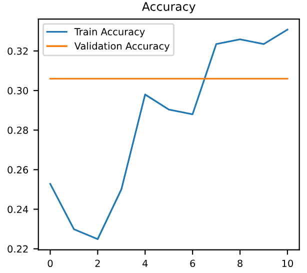  Describe the element at coordinates (97, 263) in the screenshot. I see `x-tick-label: 2` at that location.